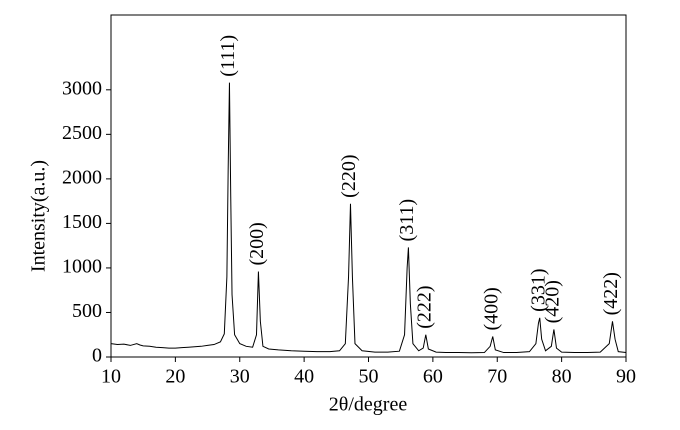 The image size is (680, 430). I want to click on y-tick-label: 1500, so click(82, 222).